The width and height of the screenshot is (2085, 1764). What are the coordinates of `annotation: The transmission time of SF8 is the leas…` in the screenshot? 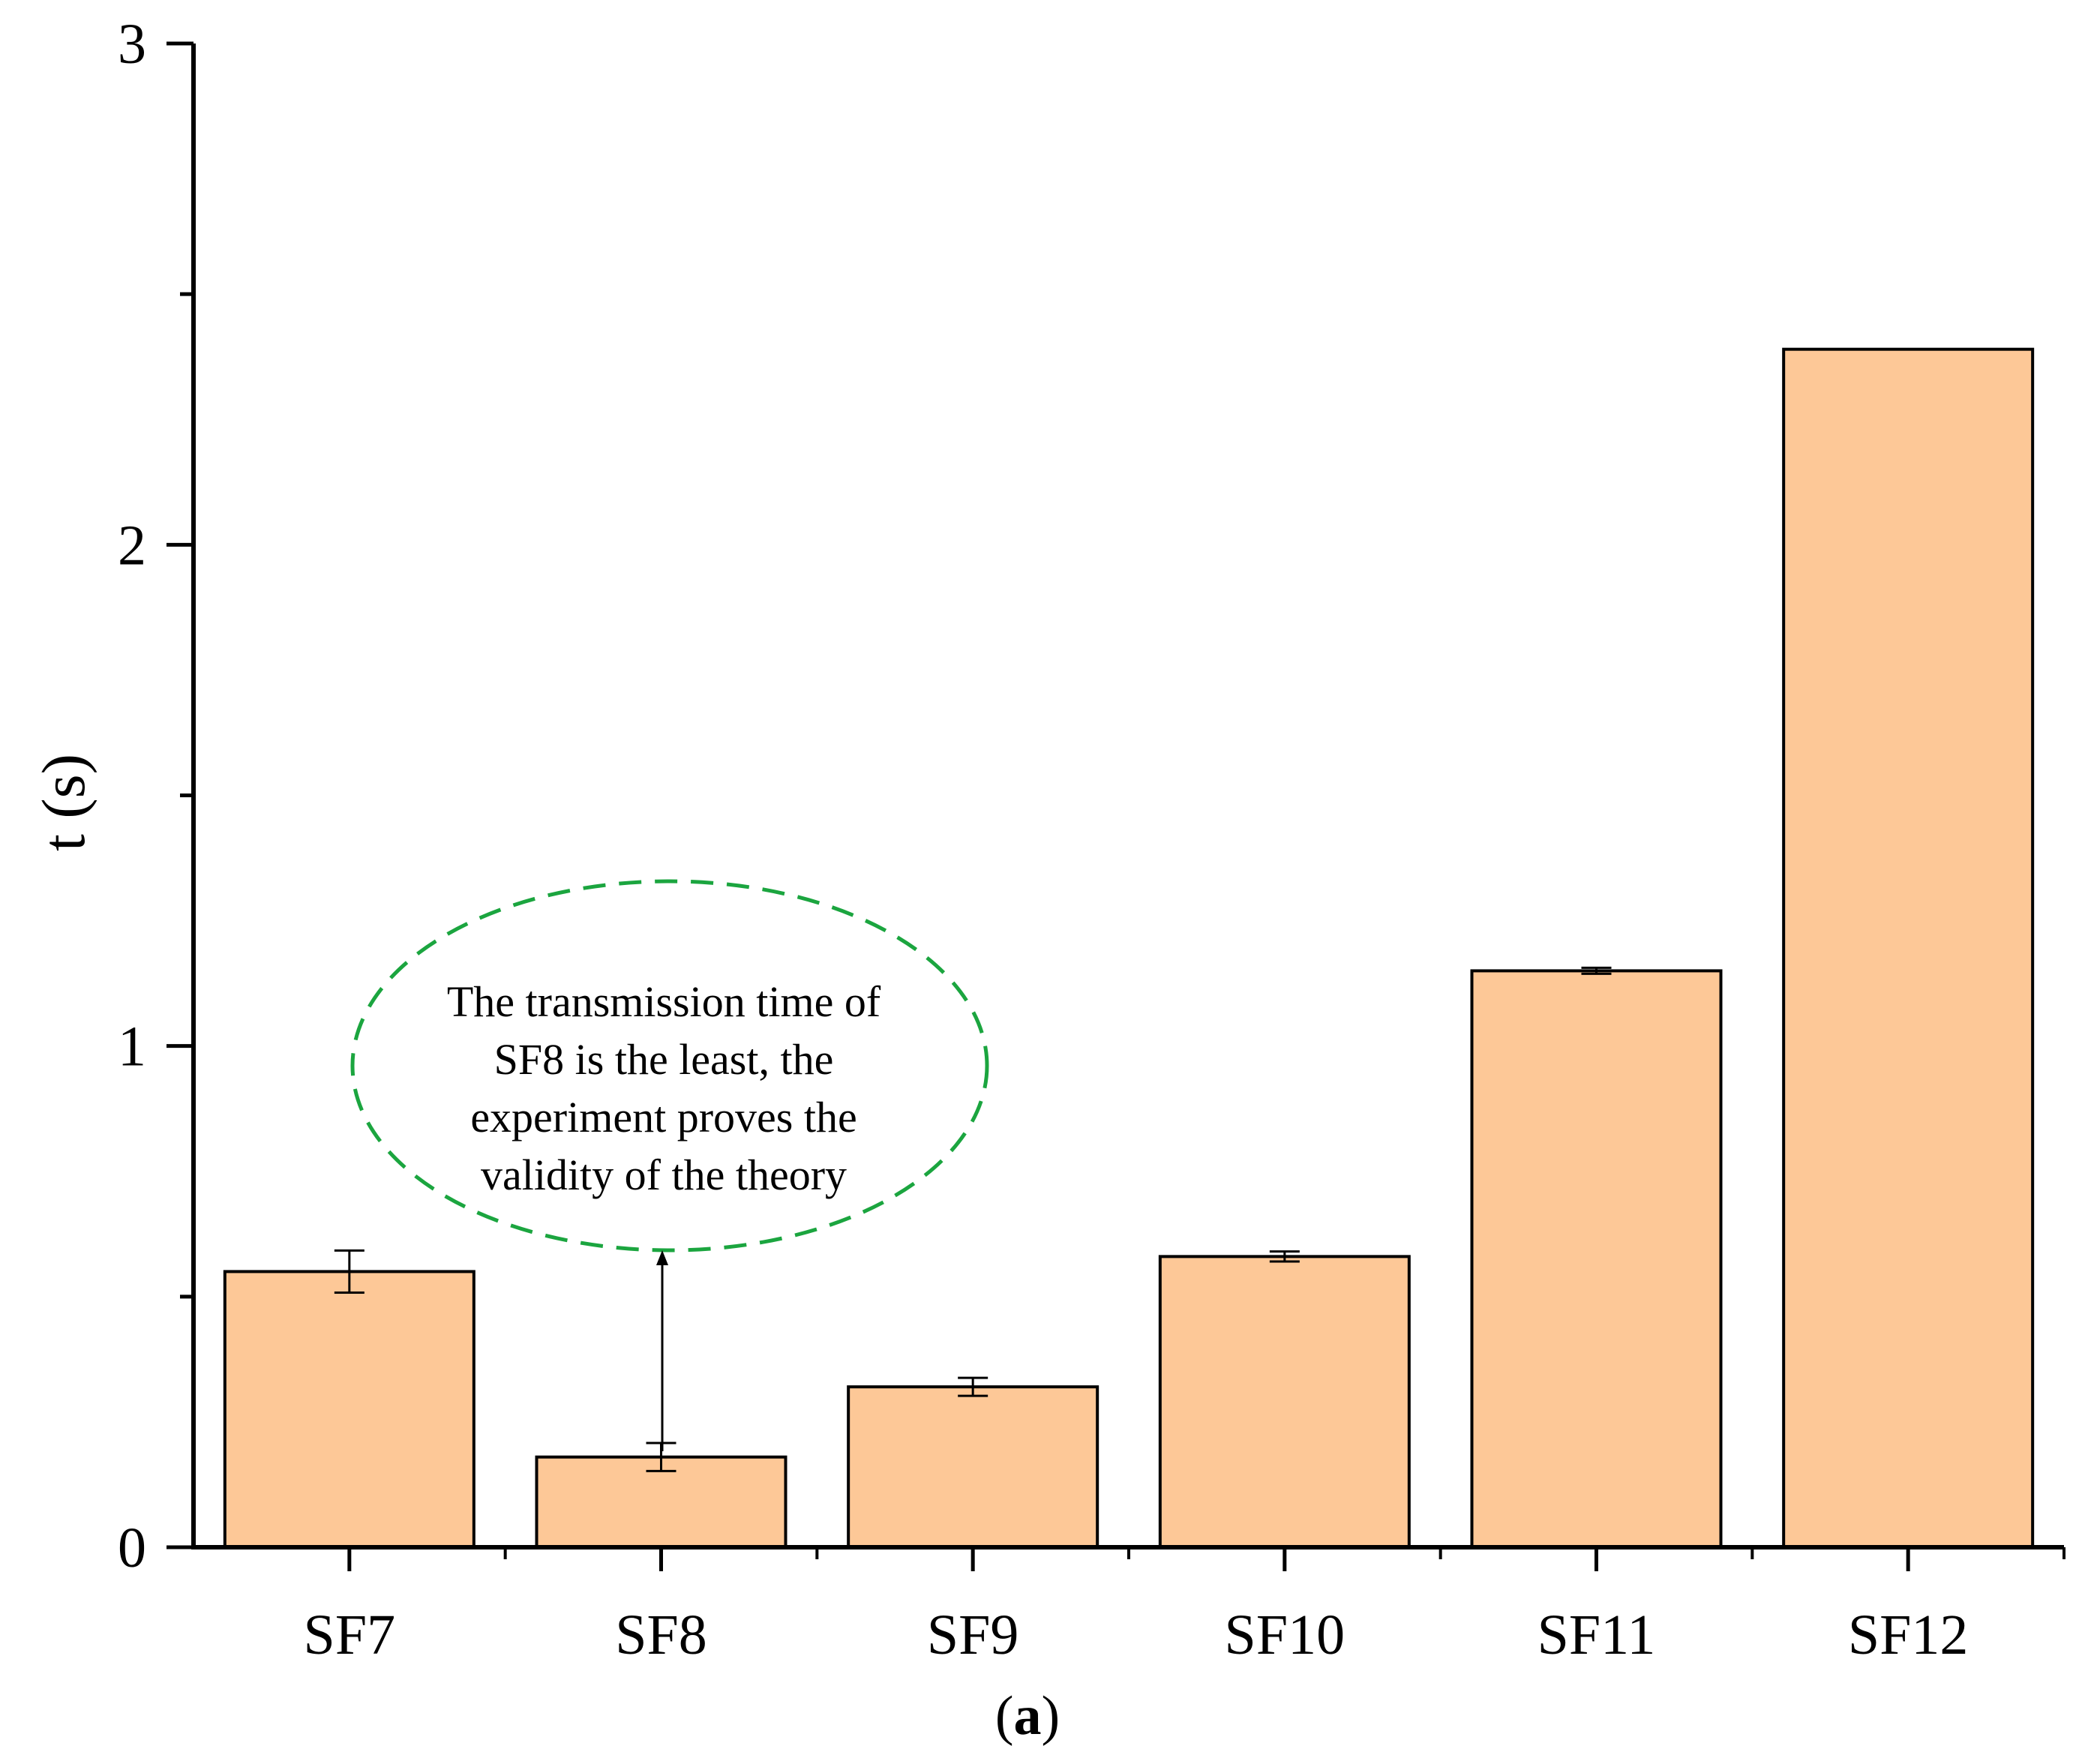 It's located at (669, 1165).